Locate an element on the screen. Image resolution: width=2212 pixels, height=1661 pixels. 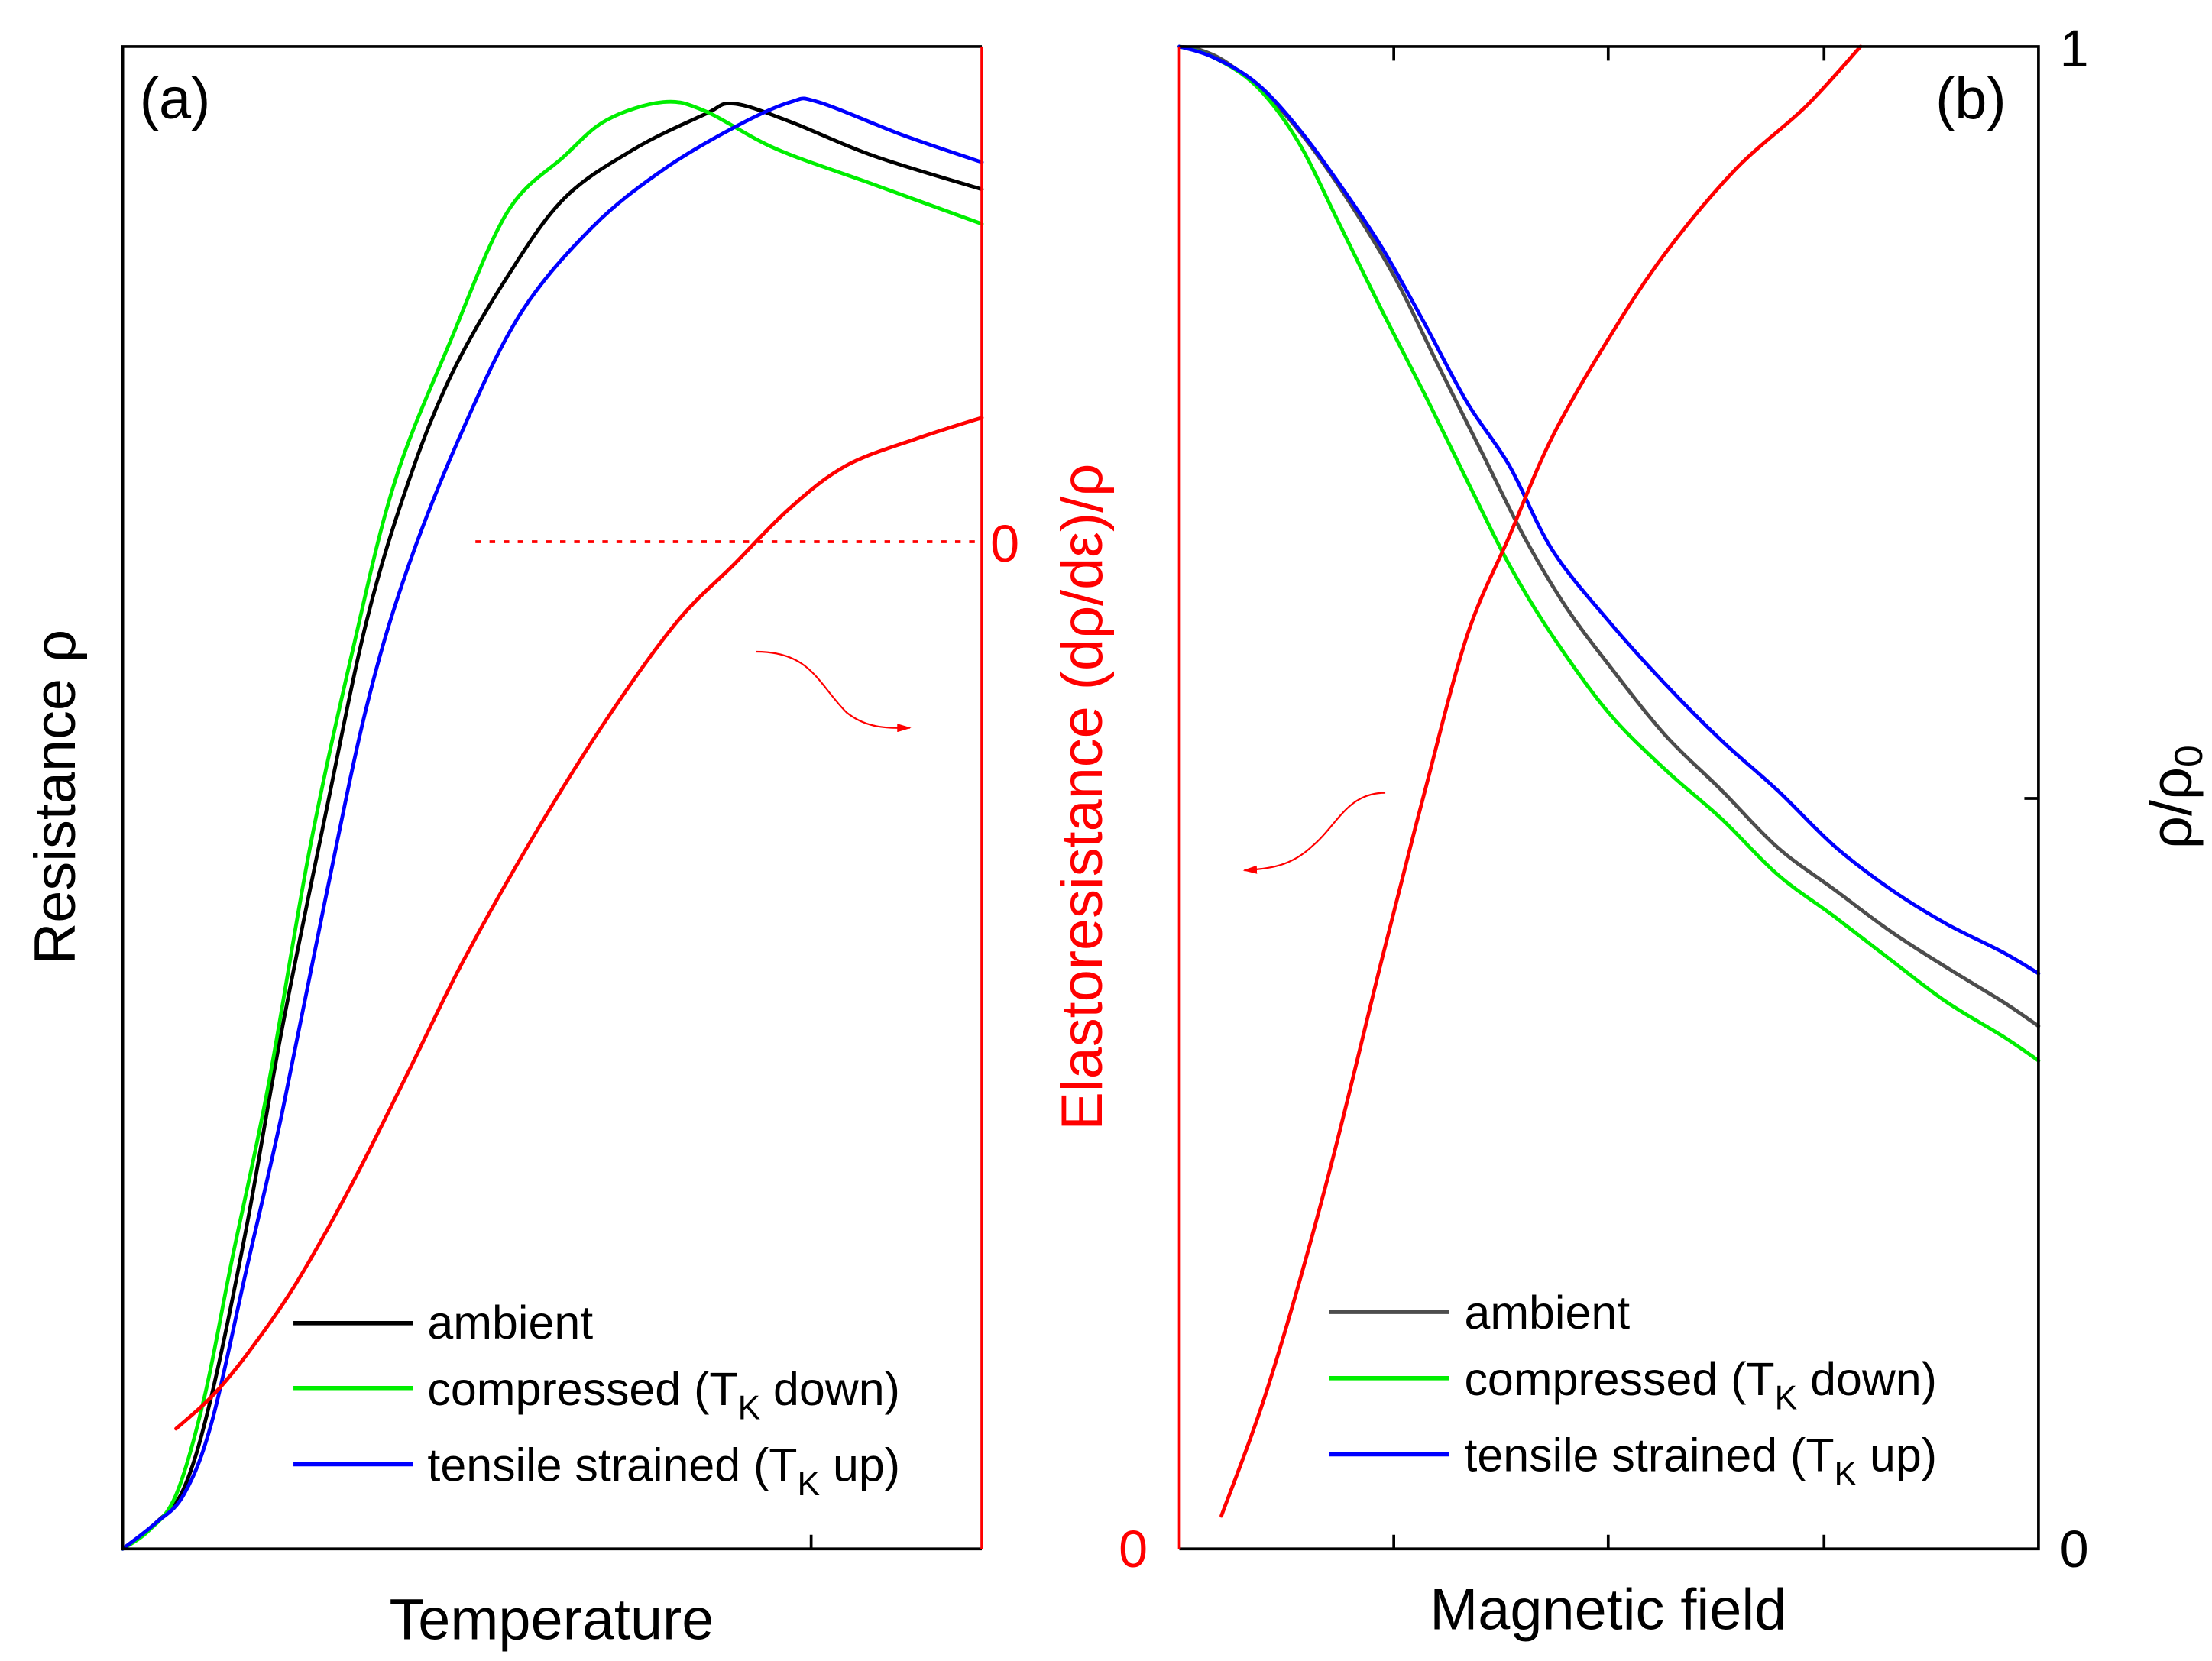
legend-b-label-tensile: tensile strained (TK up) is located at coordinates (1700, 1461).